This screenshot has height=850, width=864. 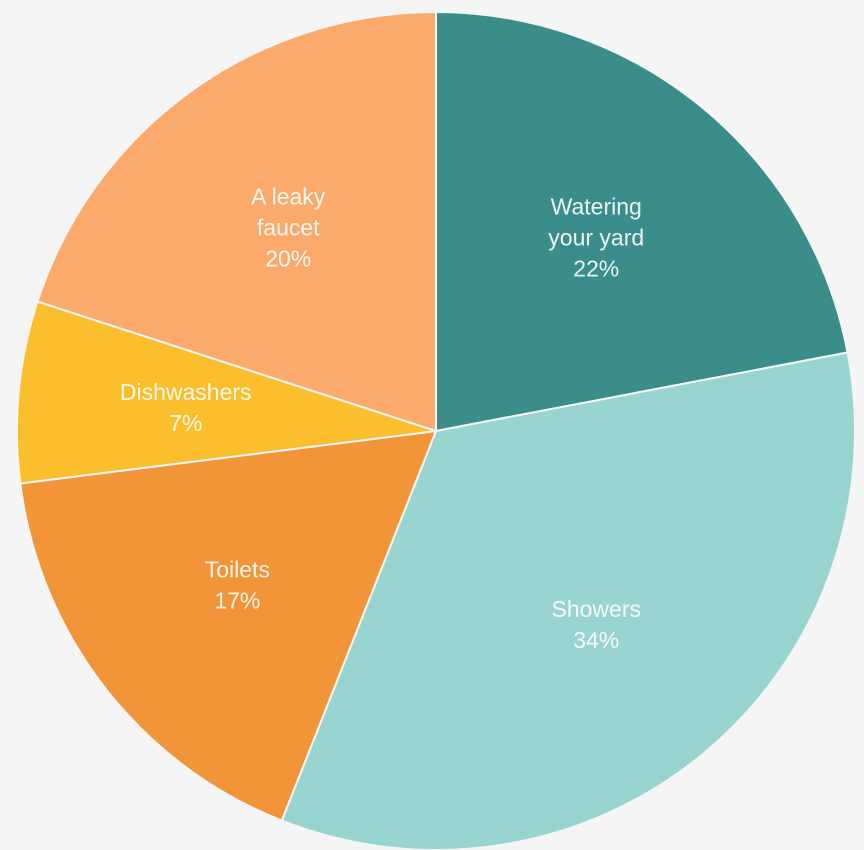 I want to click on pie-label-percent: 22%, so click(x=596, y=268).